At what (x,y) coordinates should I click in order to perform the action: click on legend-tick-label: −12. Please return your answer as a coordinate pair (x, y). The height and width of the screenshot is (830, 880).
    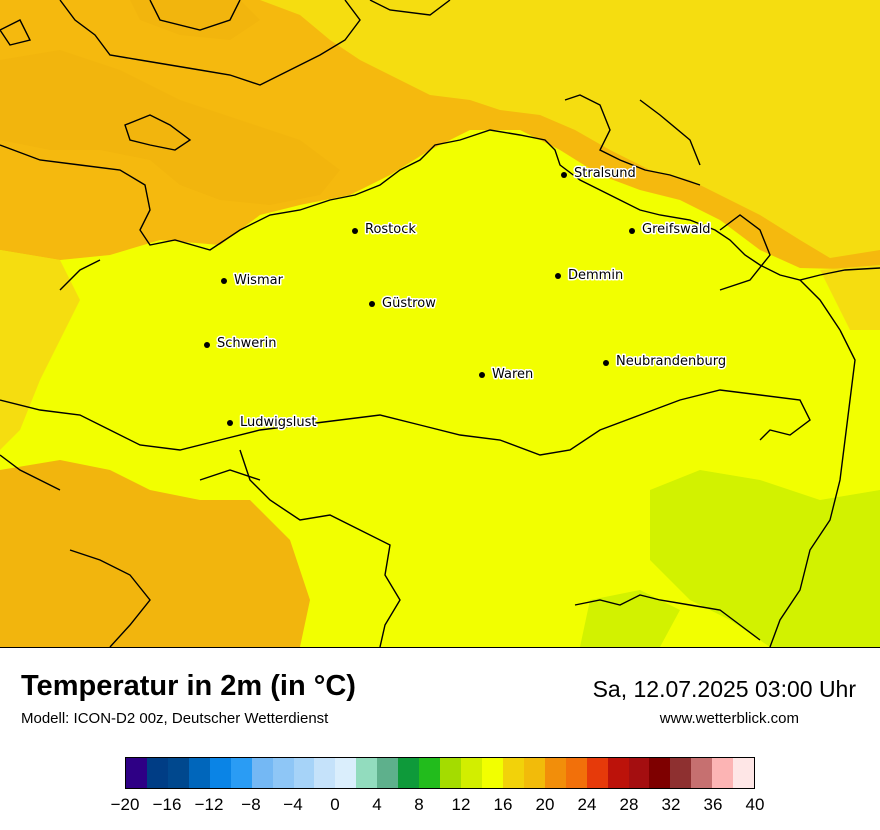
    Looking at the image, I should click on (209, 804).